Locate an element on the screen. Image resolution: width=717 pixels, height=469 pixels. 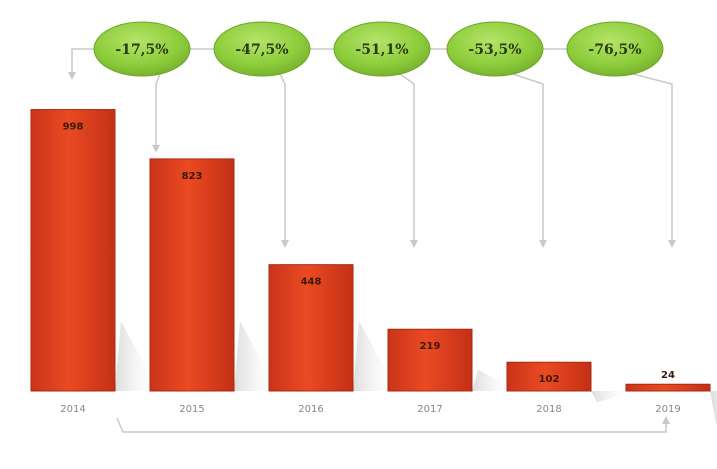
bar-2016 is located at coordinates (311, 328).